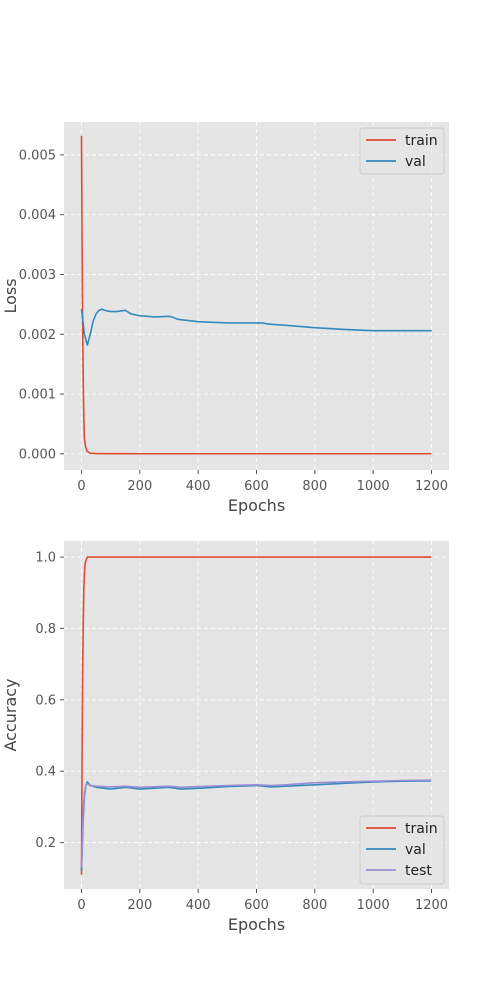 The height and width of the screenshot is (1000, 500). I want to click on y-axis-label: Accuracy, so click(10, 714).